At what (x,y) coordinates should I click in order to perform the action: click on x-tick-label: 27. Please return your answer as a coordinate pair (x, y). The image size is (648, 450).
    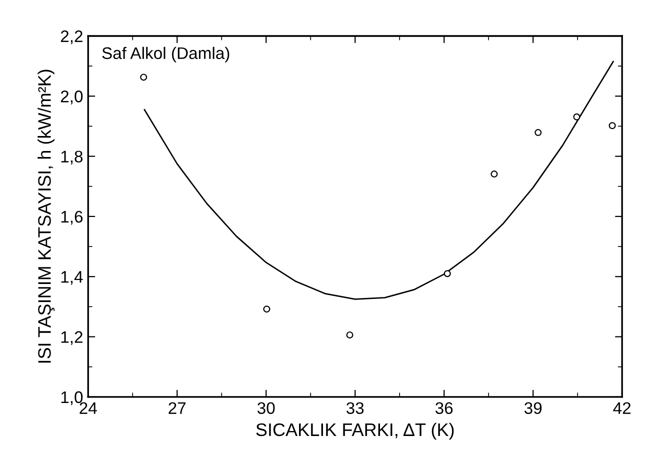
    Looking at the image, I should click on (177, 408).